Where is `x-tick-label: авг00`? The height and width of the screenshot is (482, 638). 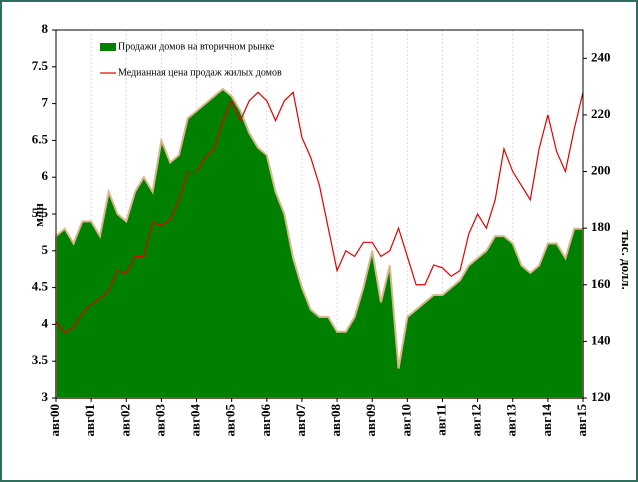 x-tick-label: авг00 is located at coordinates (54, 420).